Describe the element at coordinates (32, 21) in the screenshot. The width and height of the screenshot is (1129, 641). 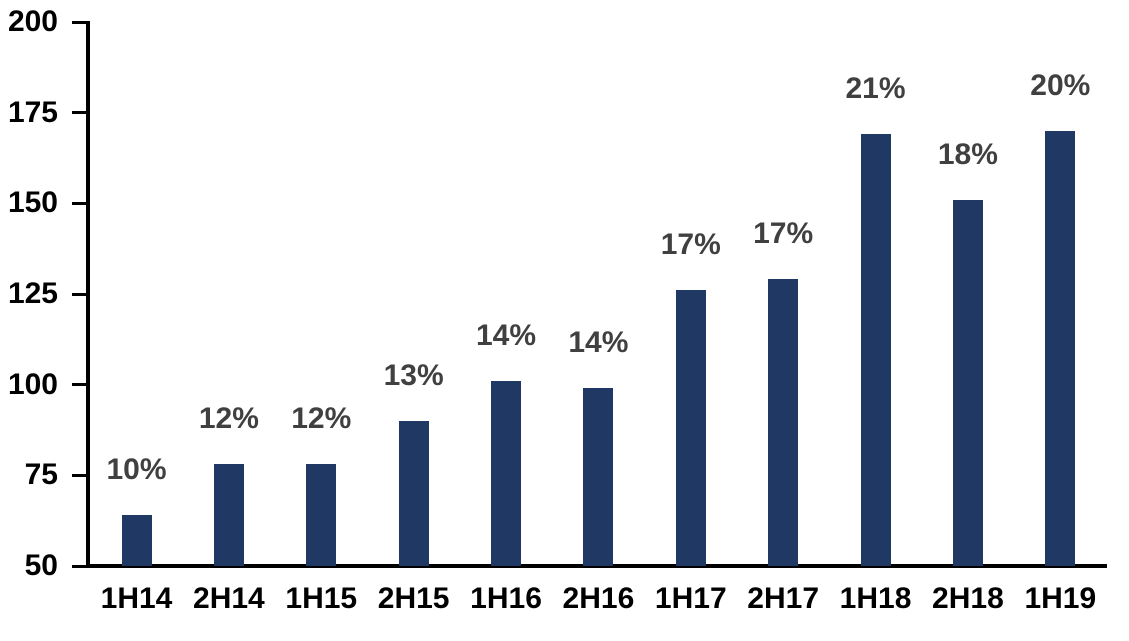
I see `y-tick-label: 200` at that location.